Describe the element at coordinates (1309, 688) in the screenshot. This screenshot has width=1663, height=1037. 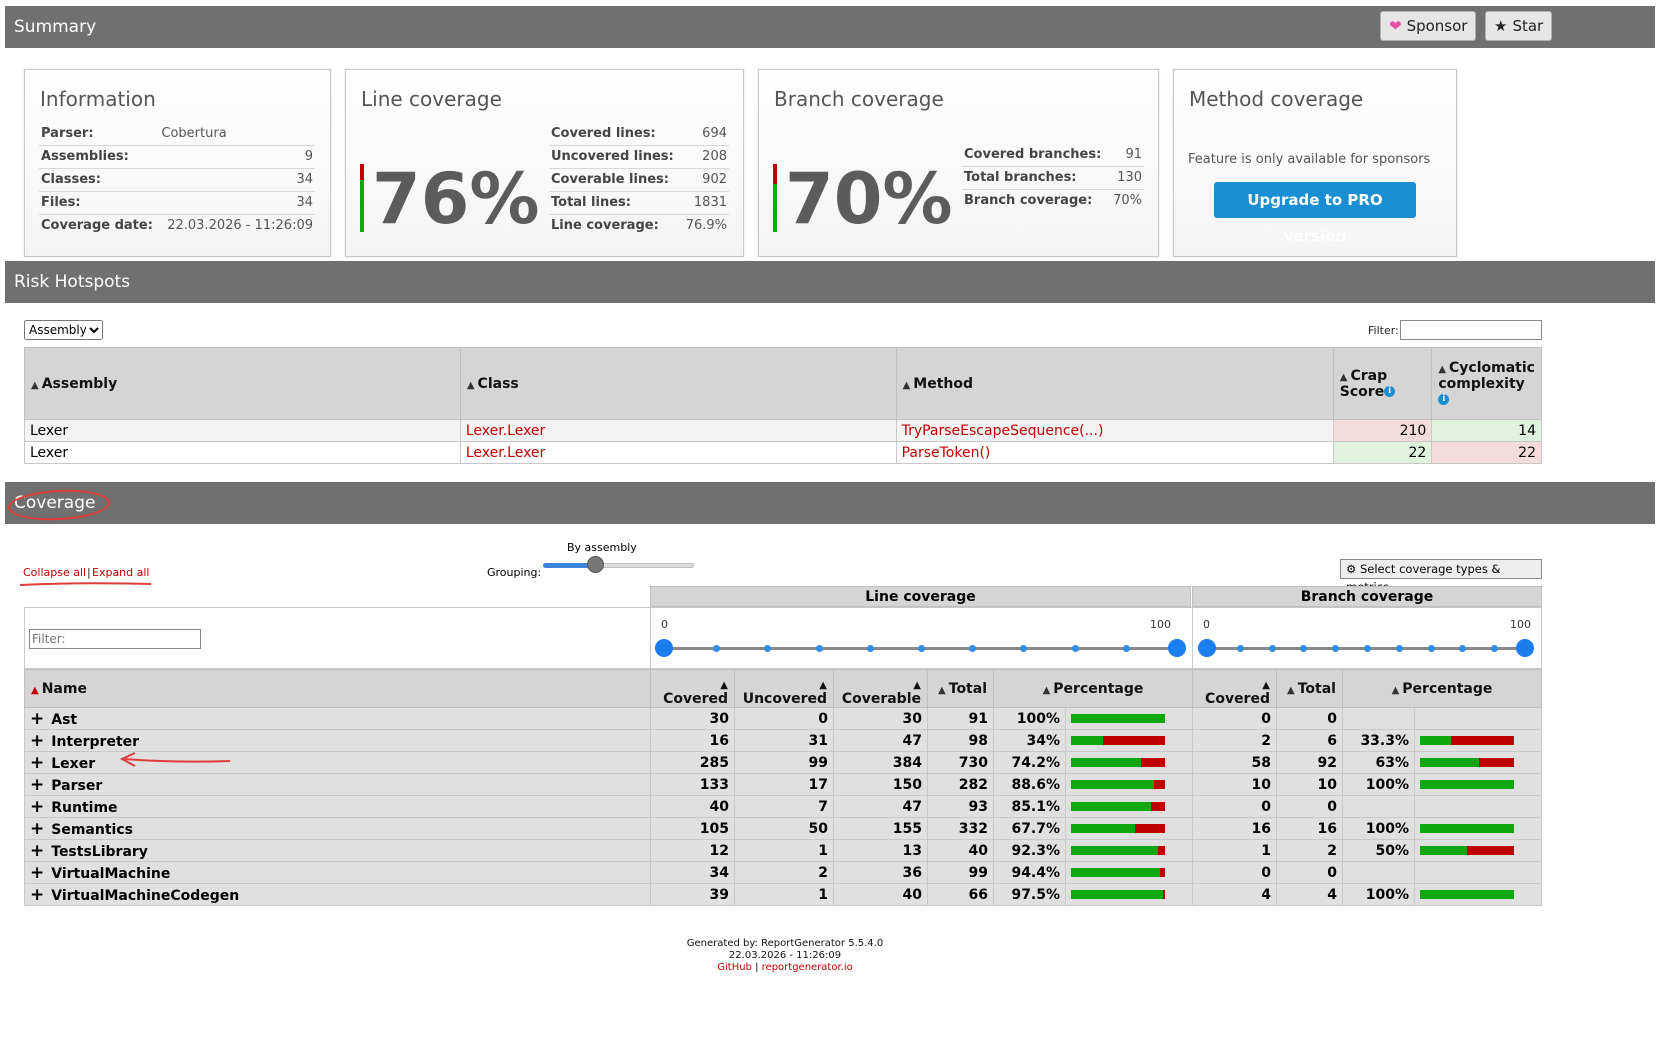
I see `col-branch-total: ▲︎ Total` at that location.